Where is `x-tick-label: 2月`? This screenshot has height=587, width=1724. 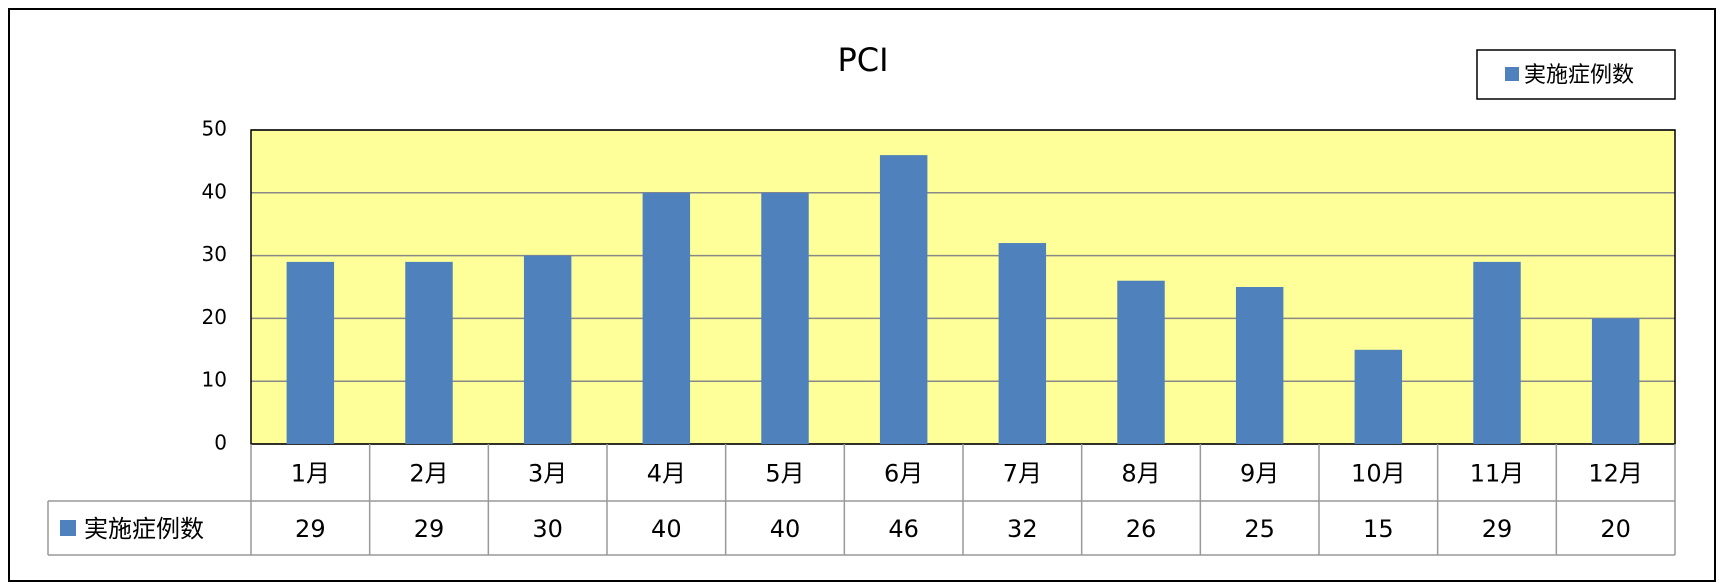
x-tick-label: 2月 is located at coordinates (428, 474).